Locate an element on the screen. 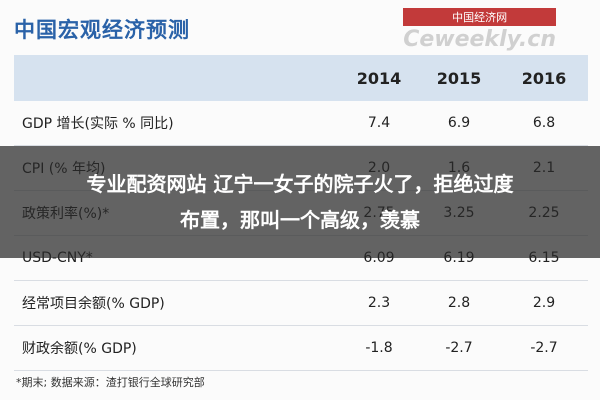 The image size is (600, 400). row-label: 经常项目余额(% GDP) is located at coordinates (93, 304).